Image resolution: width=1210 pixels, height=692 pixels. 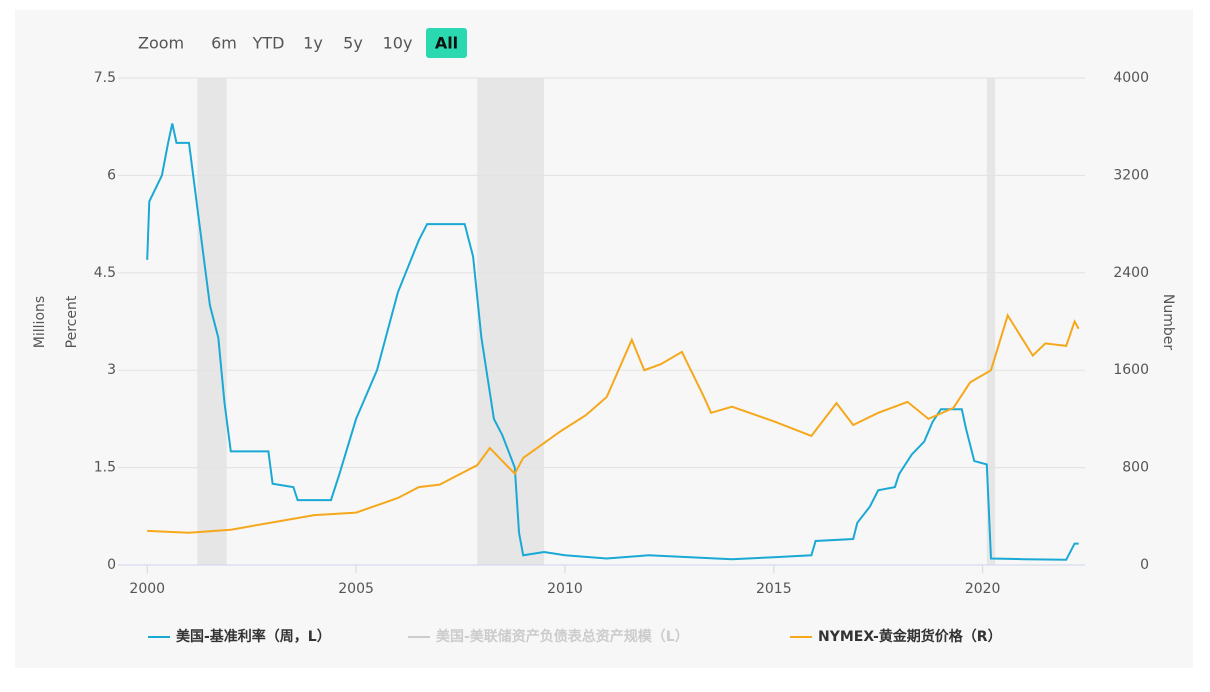 What do you see at coordinates (353, 43) in the screenshot?
I see `range-button: 5y` at bounding box center [353, 43].